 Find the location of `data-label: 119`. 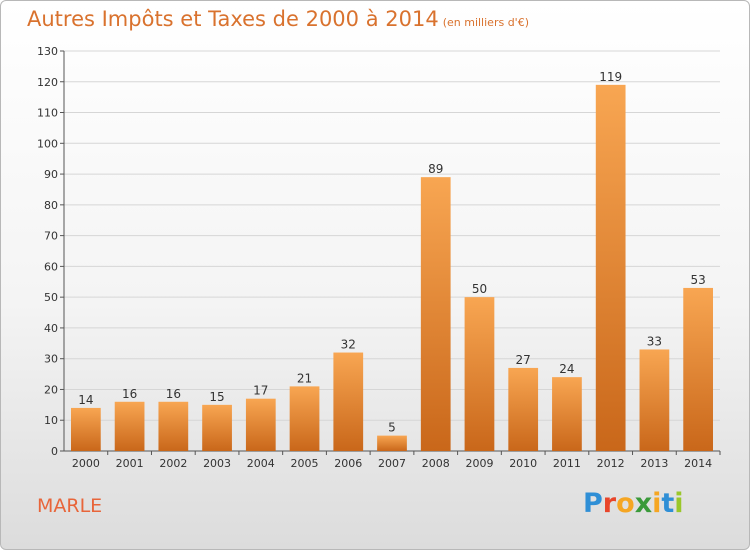

data-label: 119 is located at coordinates (610, 77).